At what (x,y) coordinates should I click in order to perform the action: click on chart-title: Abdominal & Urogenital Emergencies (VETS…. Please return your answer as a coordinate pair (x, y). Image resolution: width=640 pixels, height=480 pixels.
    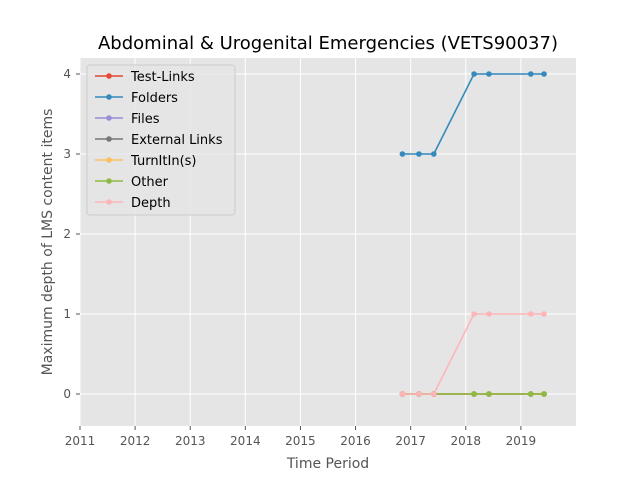
    Looking at the image, I should click on (328, 43).